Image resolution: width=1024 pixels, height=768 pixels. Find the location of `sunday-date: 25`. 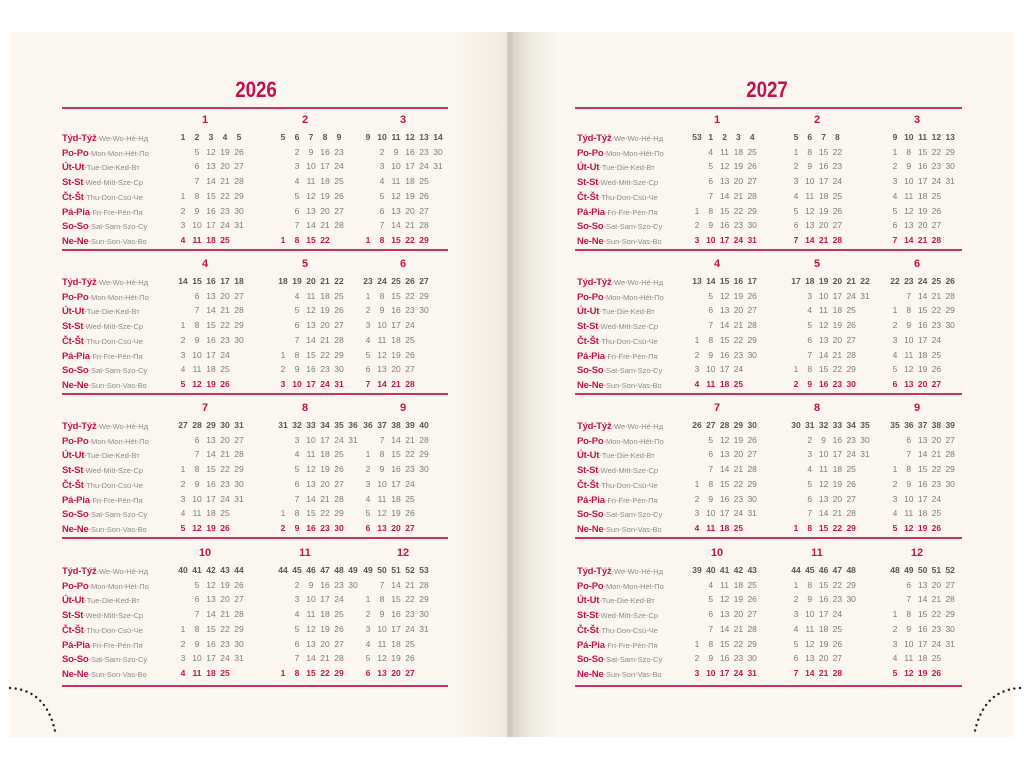

sunday-date: 25 is located at coordinates (225, 672).